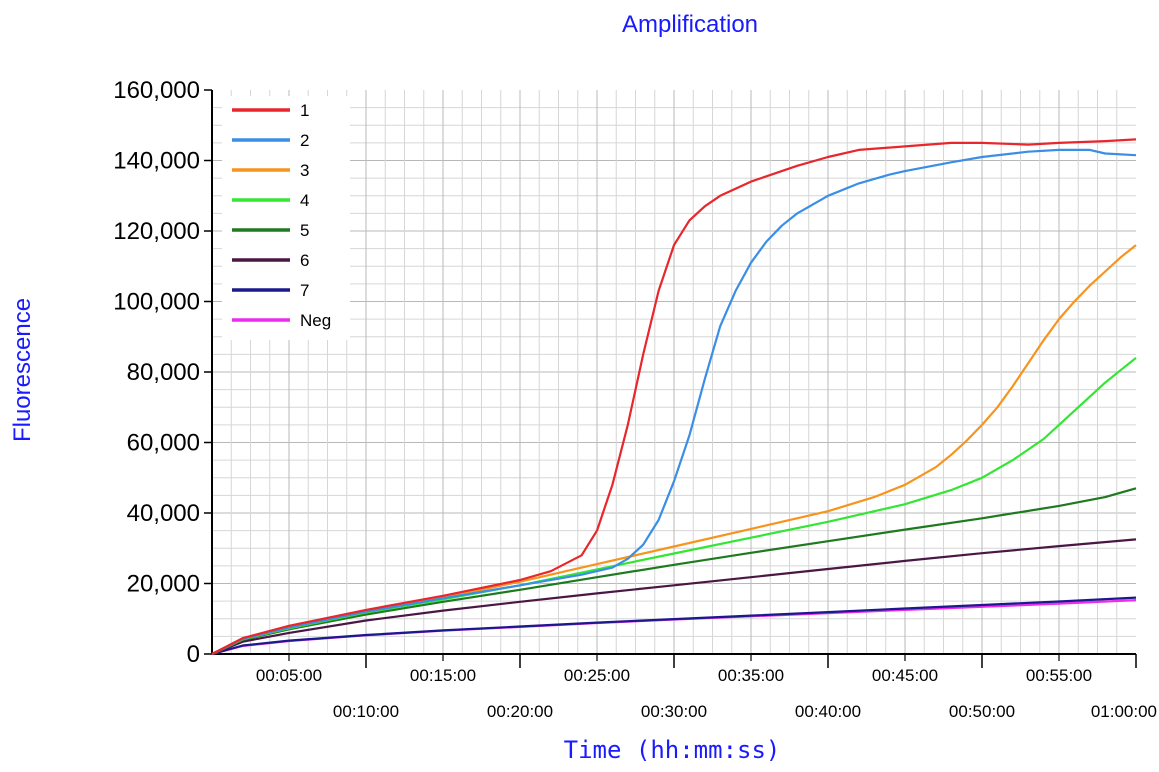 The image size is (1159, 772). I want to click on legend-label-5: 5, so click(304, 230).